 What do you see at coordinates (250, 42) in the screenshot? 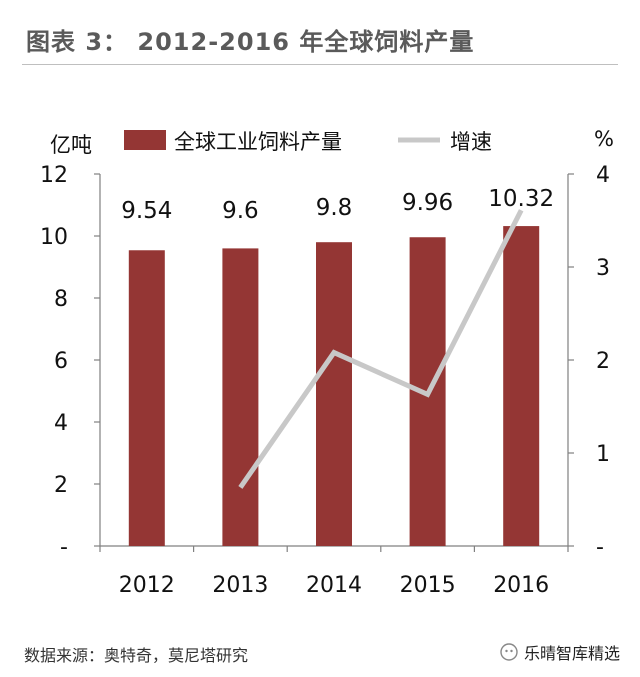
I see `chart-title: 图表 3： 2012-2016 年全球饲料产量` at bounding box center [250, 42].